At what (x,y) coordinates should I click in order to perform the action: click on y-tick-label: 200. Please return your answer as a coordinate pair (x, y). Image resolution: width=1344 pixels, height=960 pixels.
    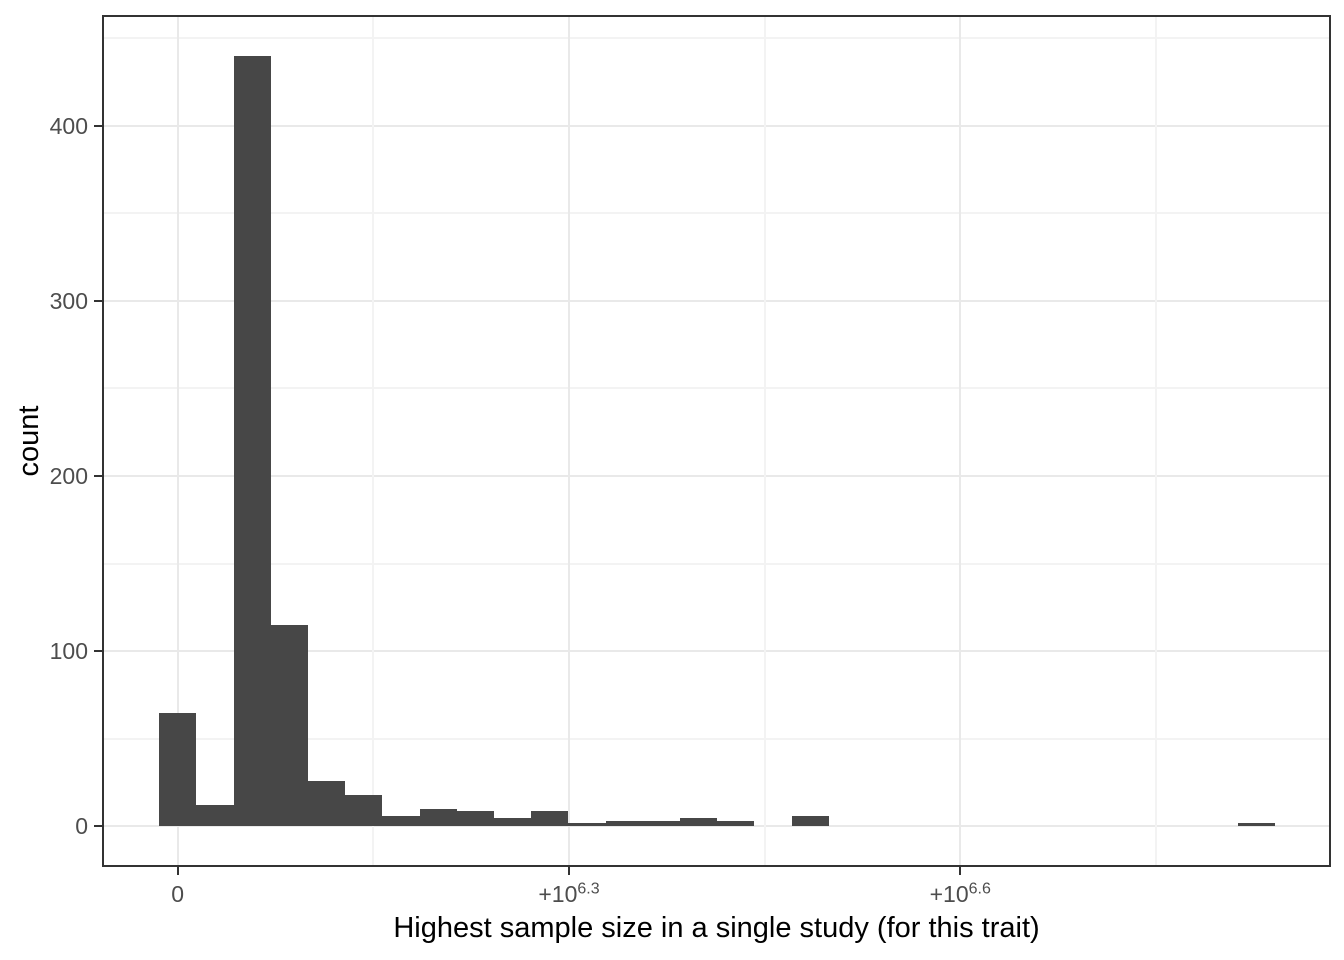
    Looking at the image, I should click on (68, 476).